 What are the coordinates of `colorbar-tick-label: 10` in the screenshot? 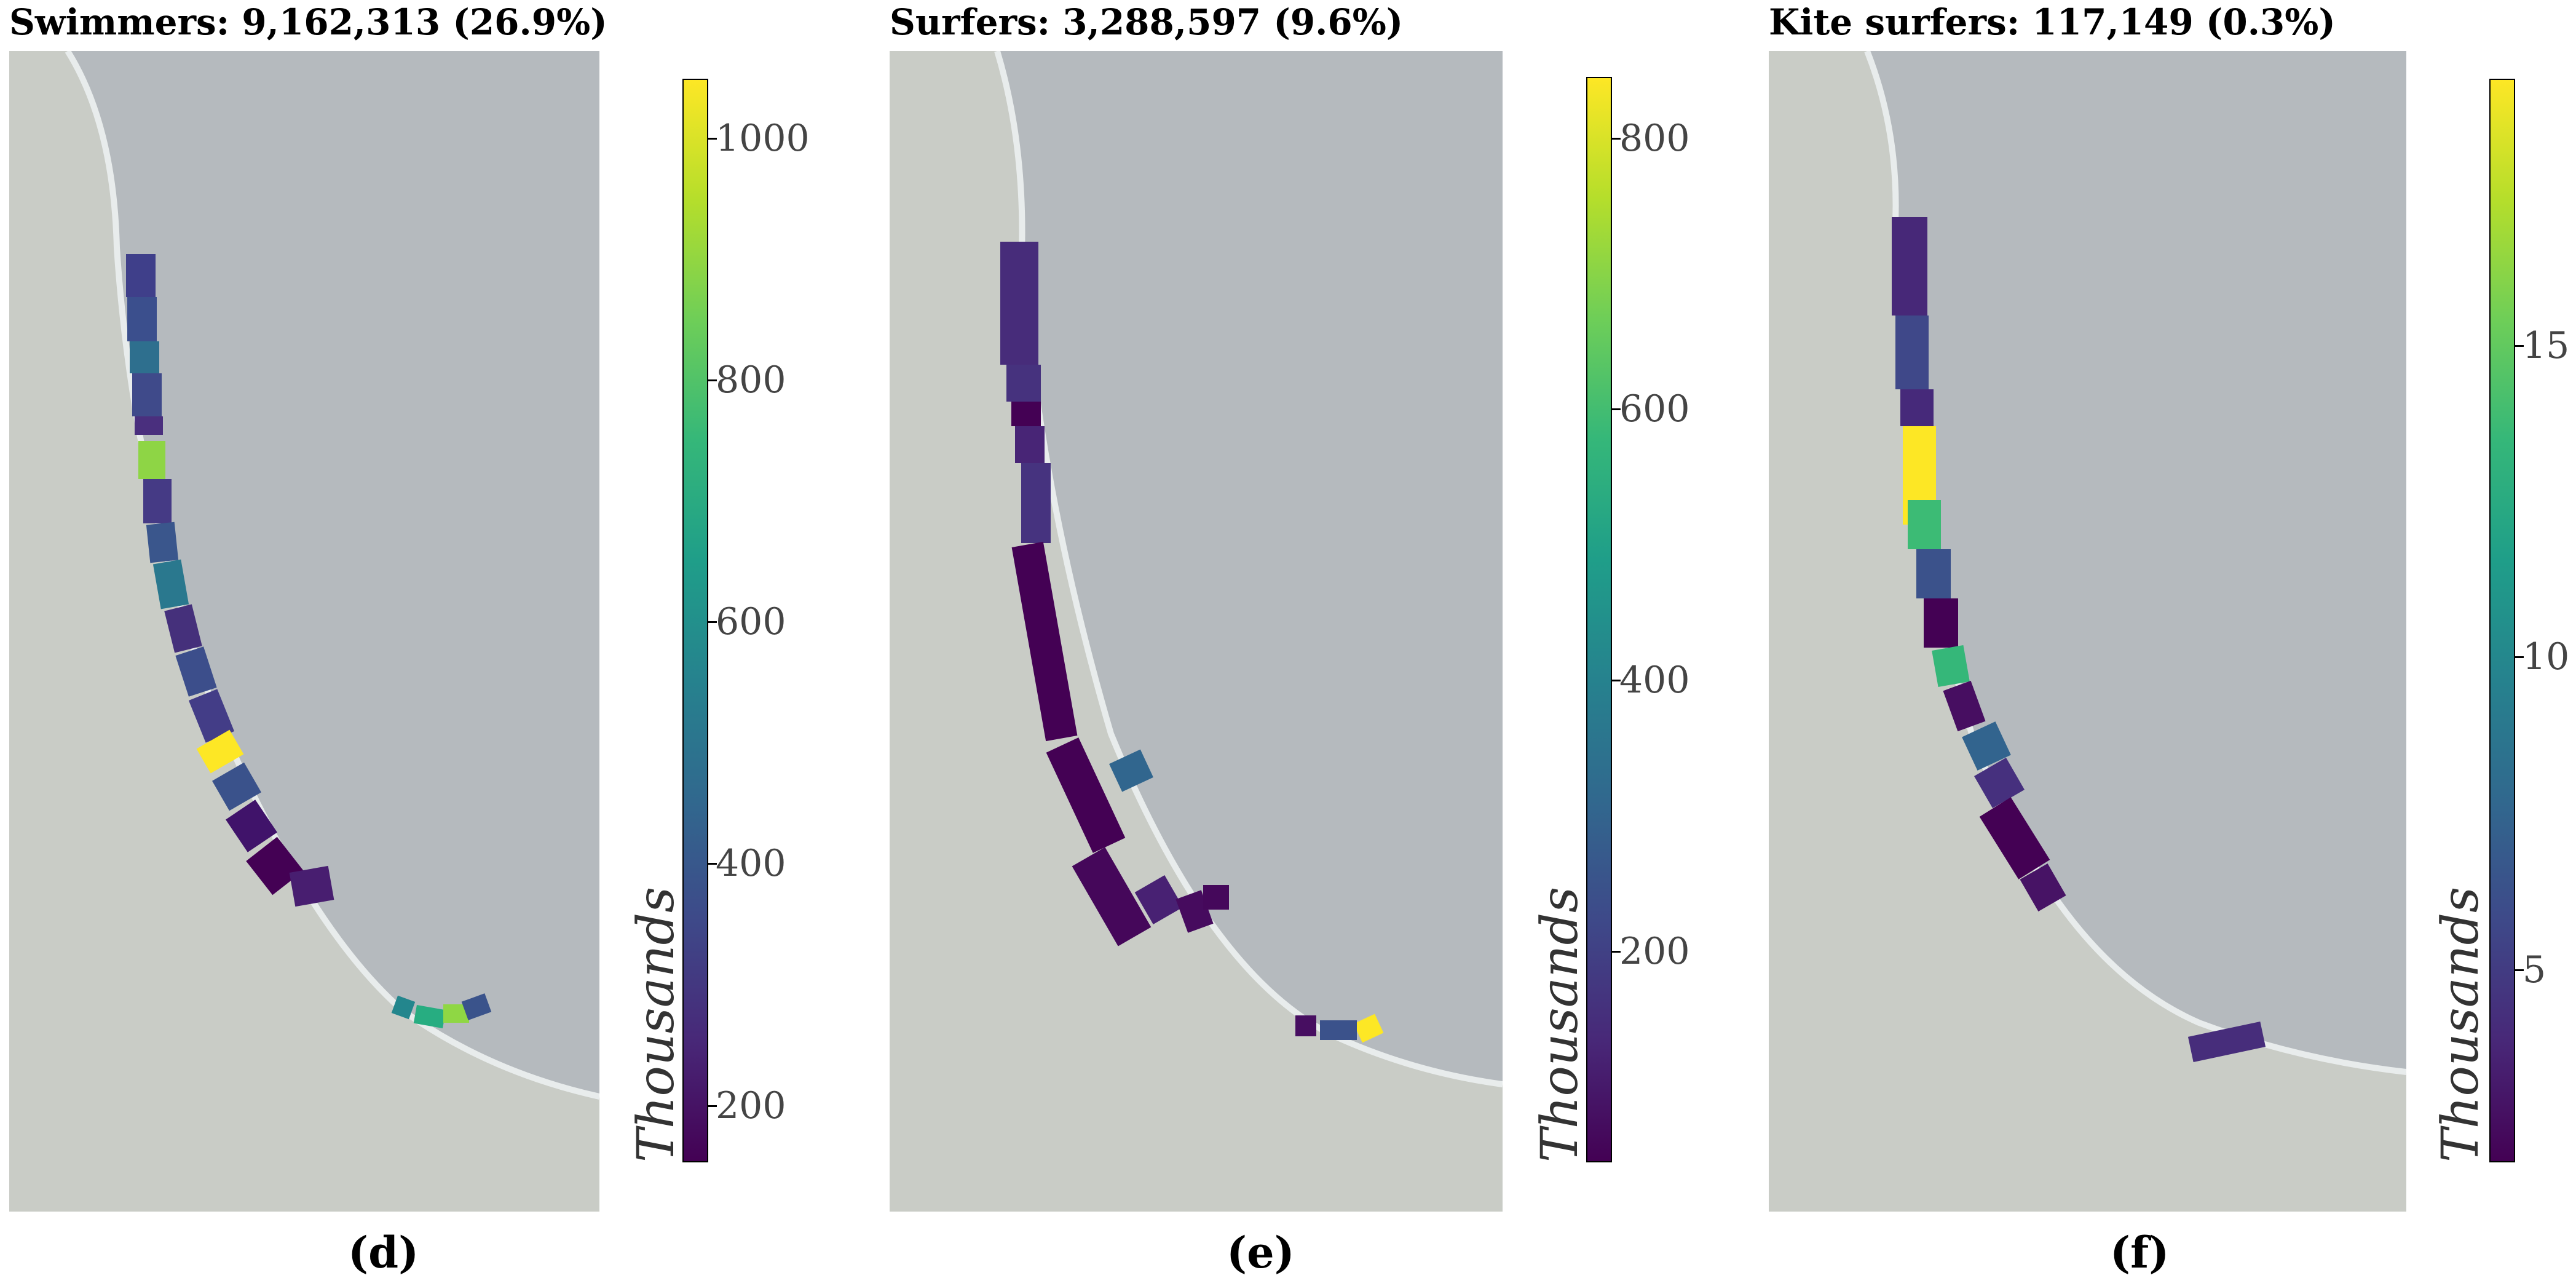 It's located at (2546, 656).